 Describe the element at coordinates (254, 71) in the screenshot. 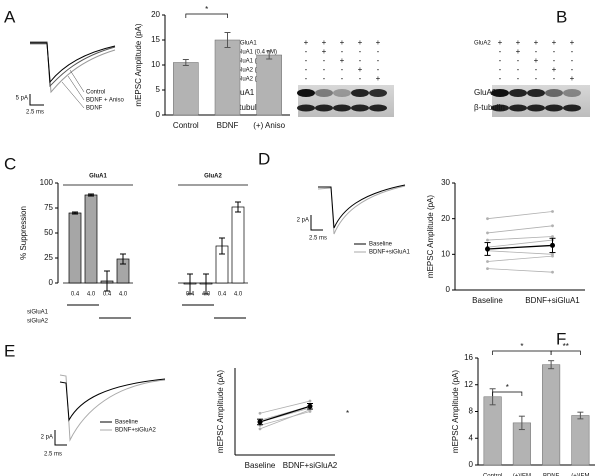

I see `blot-row-label: siGluA2 (0.4 nM)` at that location.